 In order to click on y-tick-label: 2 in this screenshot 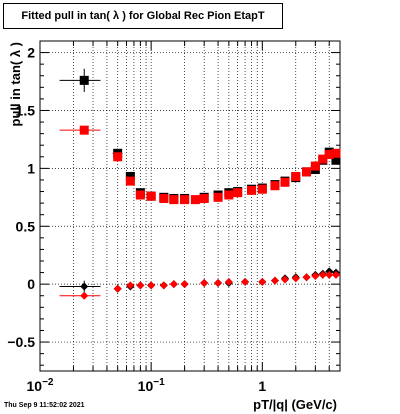, I will do `click(31, 53)`.